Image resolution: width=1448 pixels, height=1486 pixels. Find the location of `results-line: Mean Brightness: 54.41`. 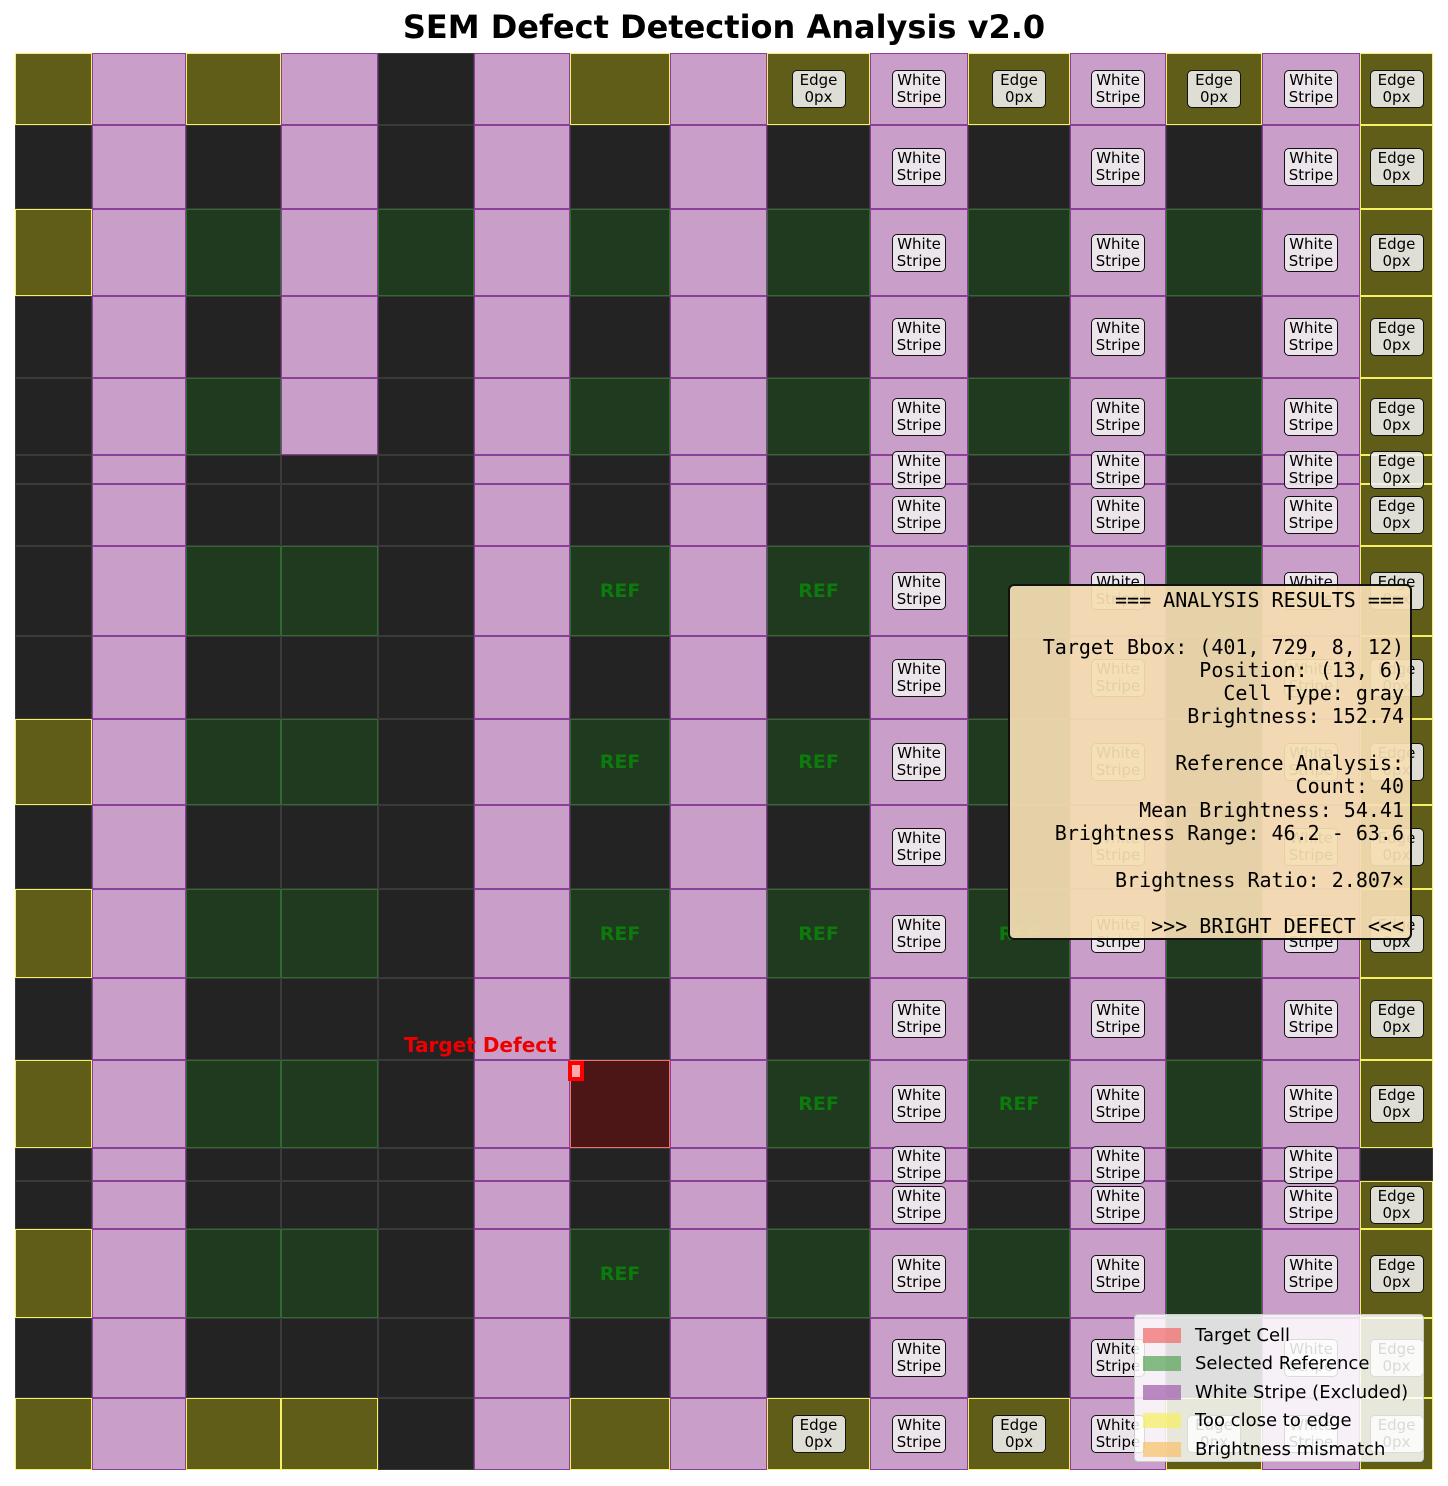

results-line: Mean Brightness: 54.41 is located at coordinates (1271, 809).